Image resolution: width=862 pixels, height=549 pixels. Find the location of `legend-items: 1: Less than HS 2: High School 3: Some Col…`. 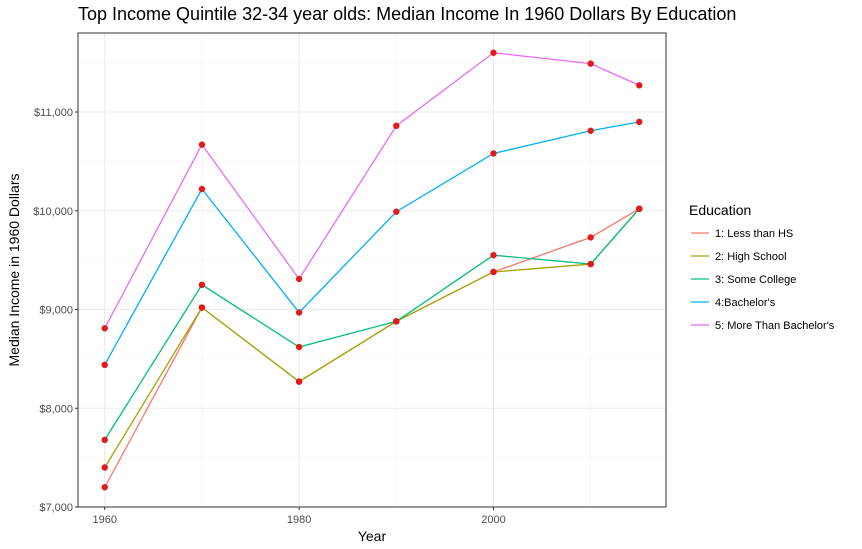

legend-items: 1: Less than HS 2: High School 3: Some Col… is located at coordinates (763, 280).